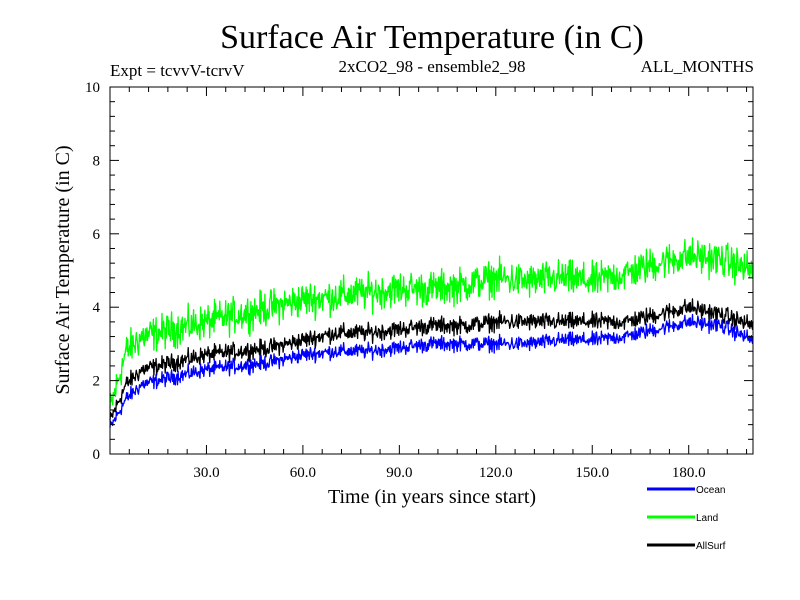  What do you see at coordinates (97, 455) in the screenshot?
I see `y-tick-label: 0` at bounding box center [97, 455].